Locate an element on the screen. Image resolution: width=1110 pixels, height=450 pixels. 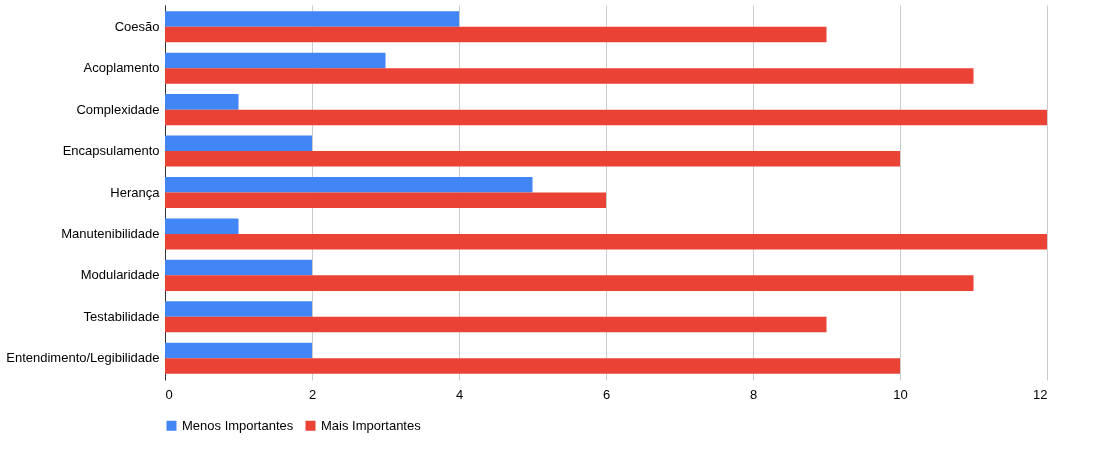
y-tick-label: Herança is located at coordinates (135, 192).